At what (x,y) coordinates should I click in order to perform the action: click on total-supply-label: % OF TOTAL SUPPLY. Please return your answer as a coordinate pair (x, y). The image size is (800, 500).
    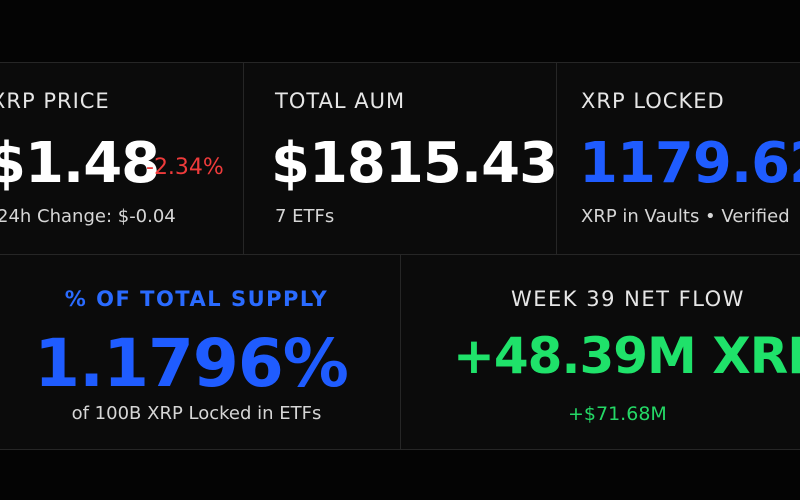
    Looking at the image, I should click on (196, 299).